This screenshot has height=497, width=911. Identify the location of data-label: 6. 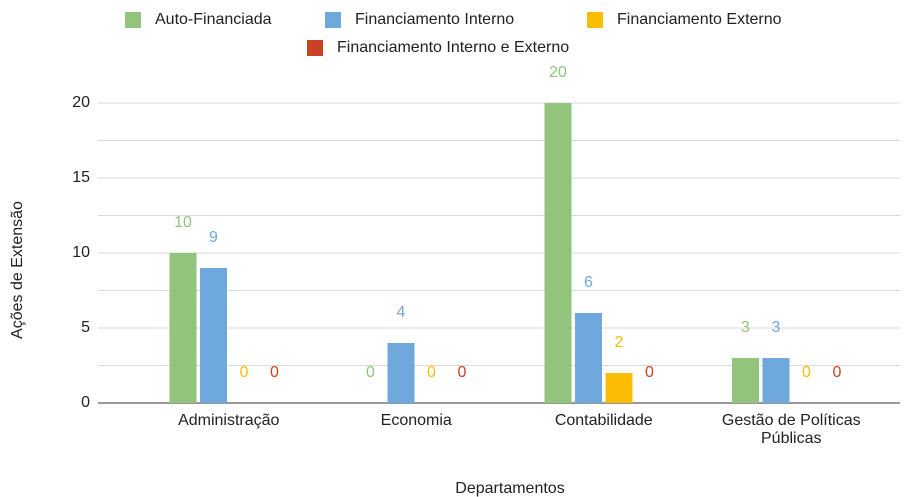
(588, 282).